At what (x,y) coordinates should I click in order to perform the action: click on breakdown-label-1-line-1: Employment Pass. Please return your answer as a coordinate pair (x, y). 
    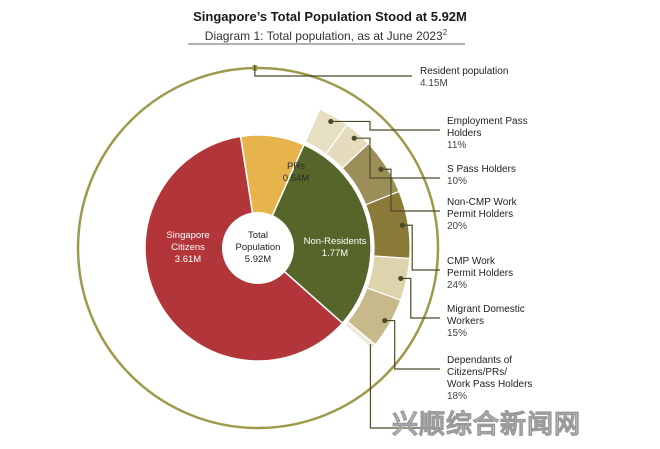
    Looking at the image, I should click on (487, 121).